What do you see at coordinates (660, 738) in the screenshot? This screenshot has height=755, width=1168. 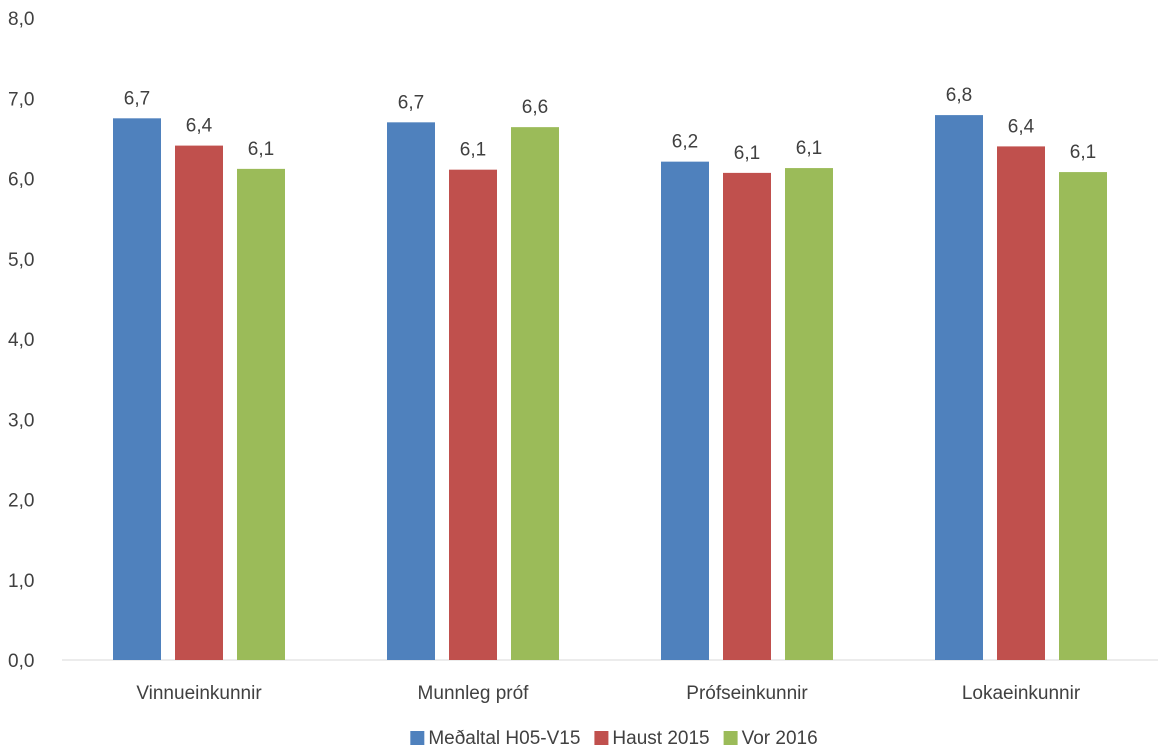 I see `legend-label: Haust 2015` at bounding box center [660, 738].